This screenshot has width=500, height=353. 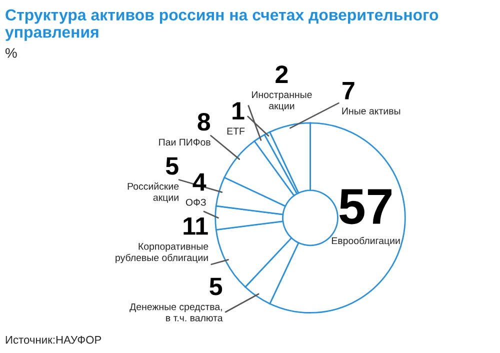 What do you see at coordinates (176, 312) in the screenshot?
I see `slice-label: Денежные средства, в т.ч. валюта` at bounding box center [176, 312].